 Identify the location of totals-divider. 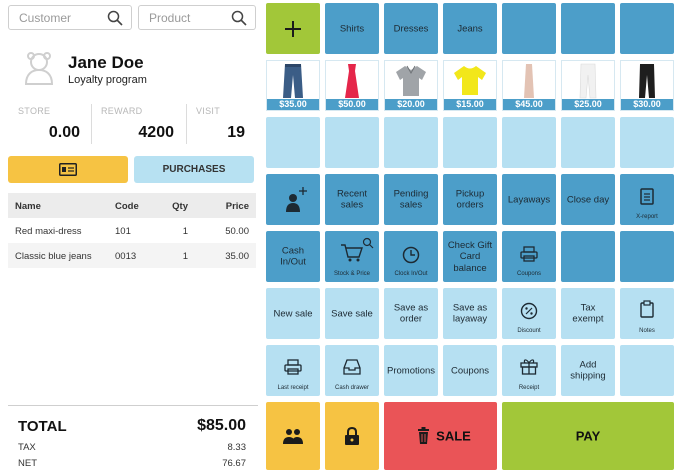
(133, 405).